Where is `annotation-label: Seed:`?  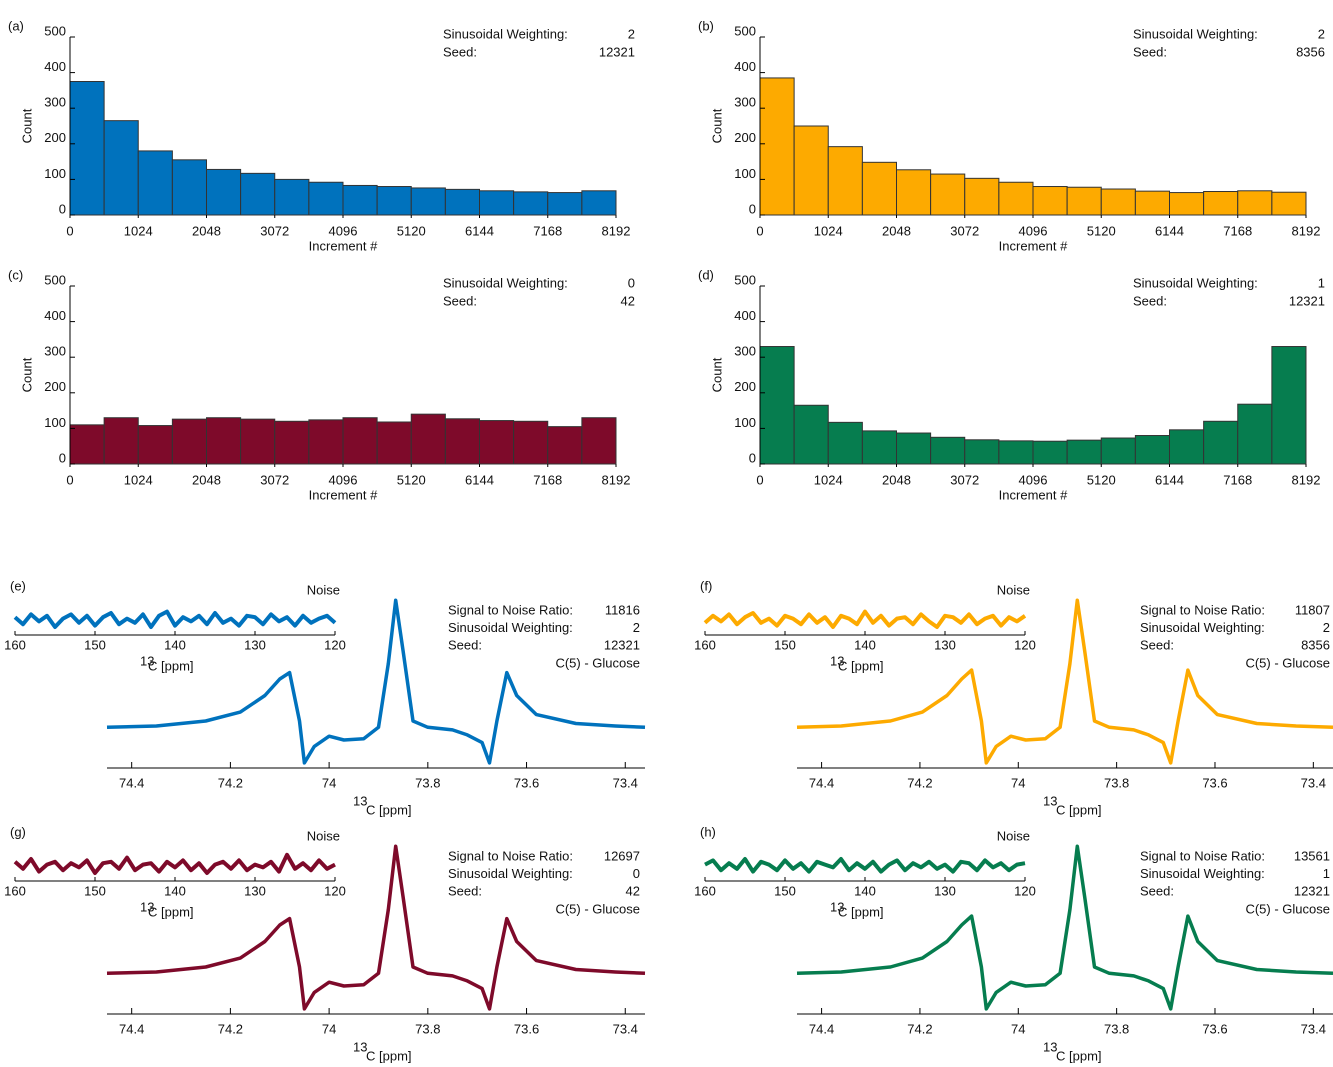 annotation-label: Seed: is located at coordinates (465, 890).